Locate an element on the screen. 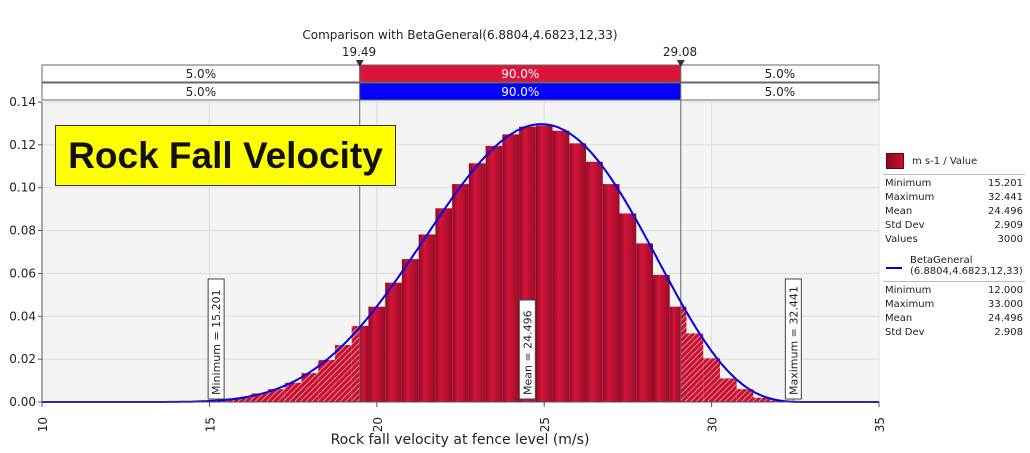  y-tick-label: 0.04 is located at coordinates (22, 316).